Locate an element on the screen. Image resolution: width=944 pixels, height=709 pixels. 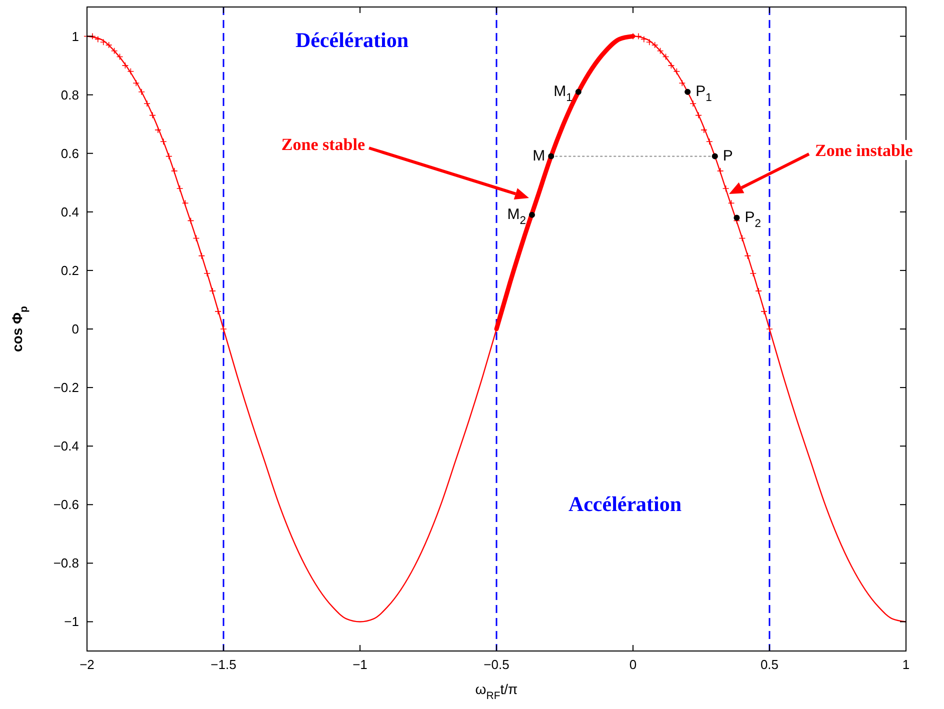
y-tick-label: 1 is located at coordinates (75, 36).